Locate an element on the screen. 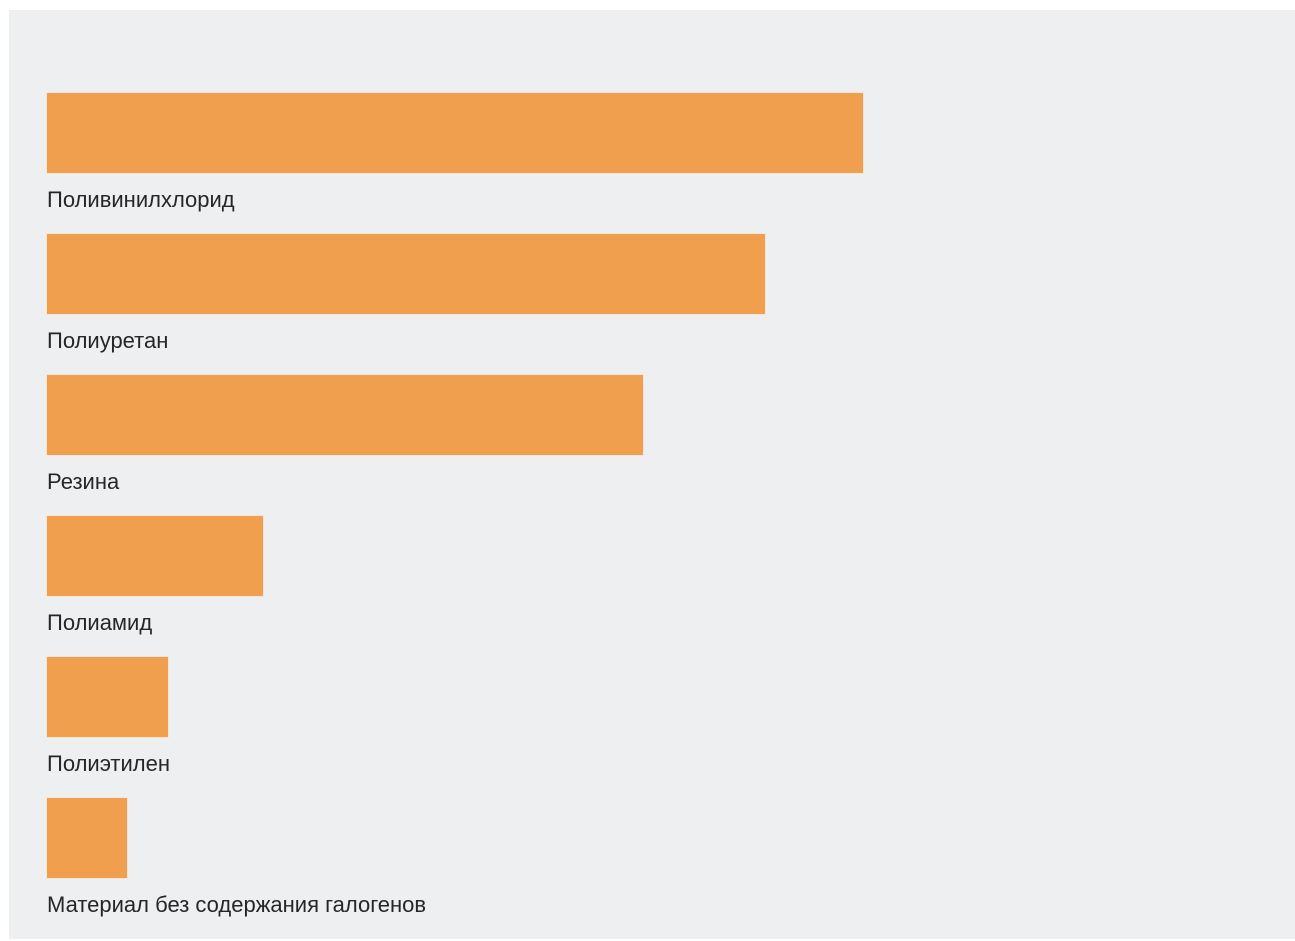  bar-label-6: Материал без содержания галогенов is located at coordinates (237, 904).